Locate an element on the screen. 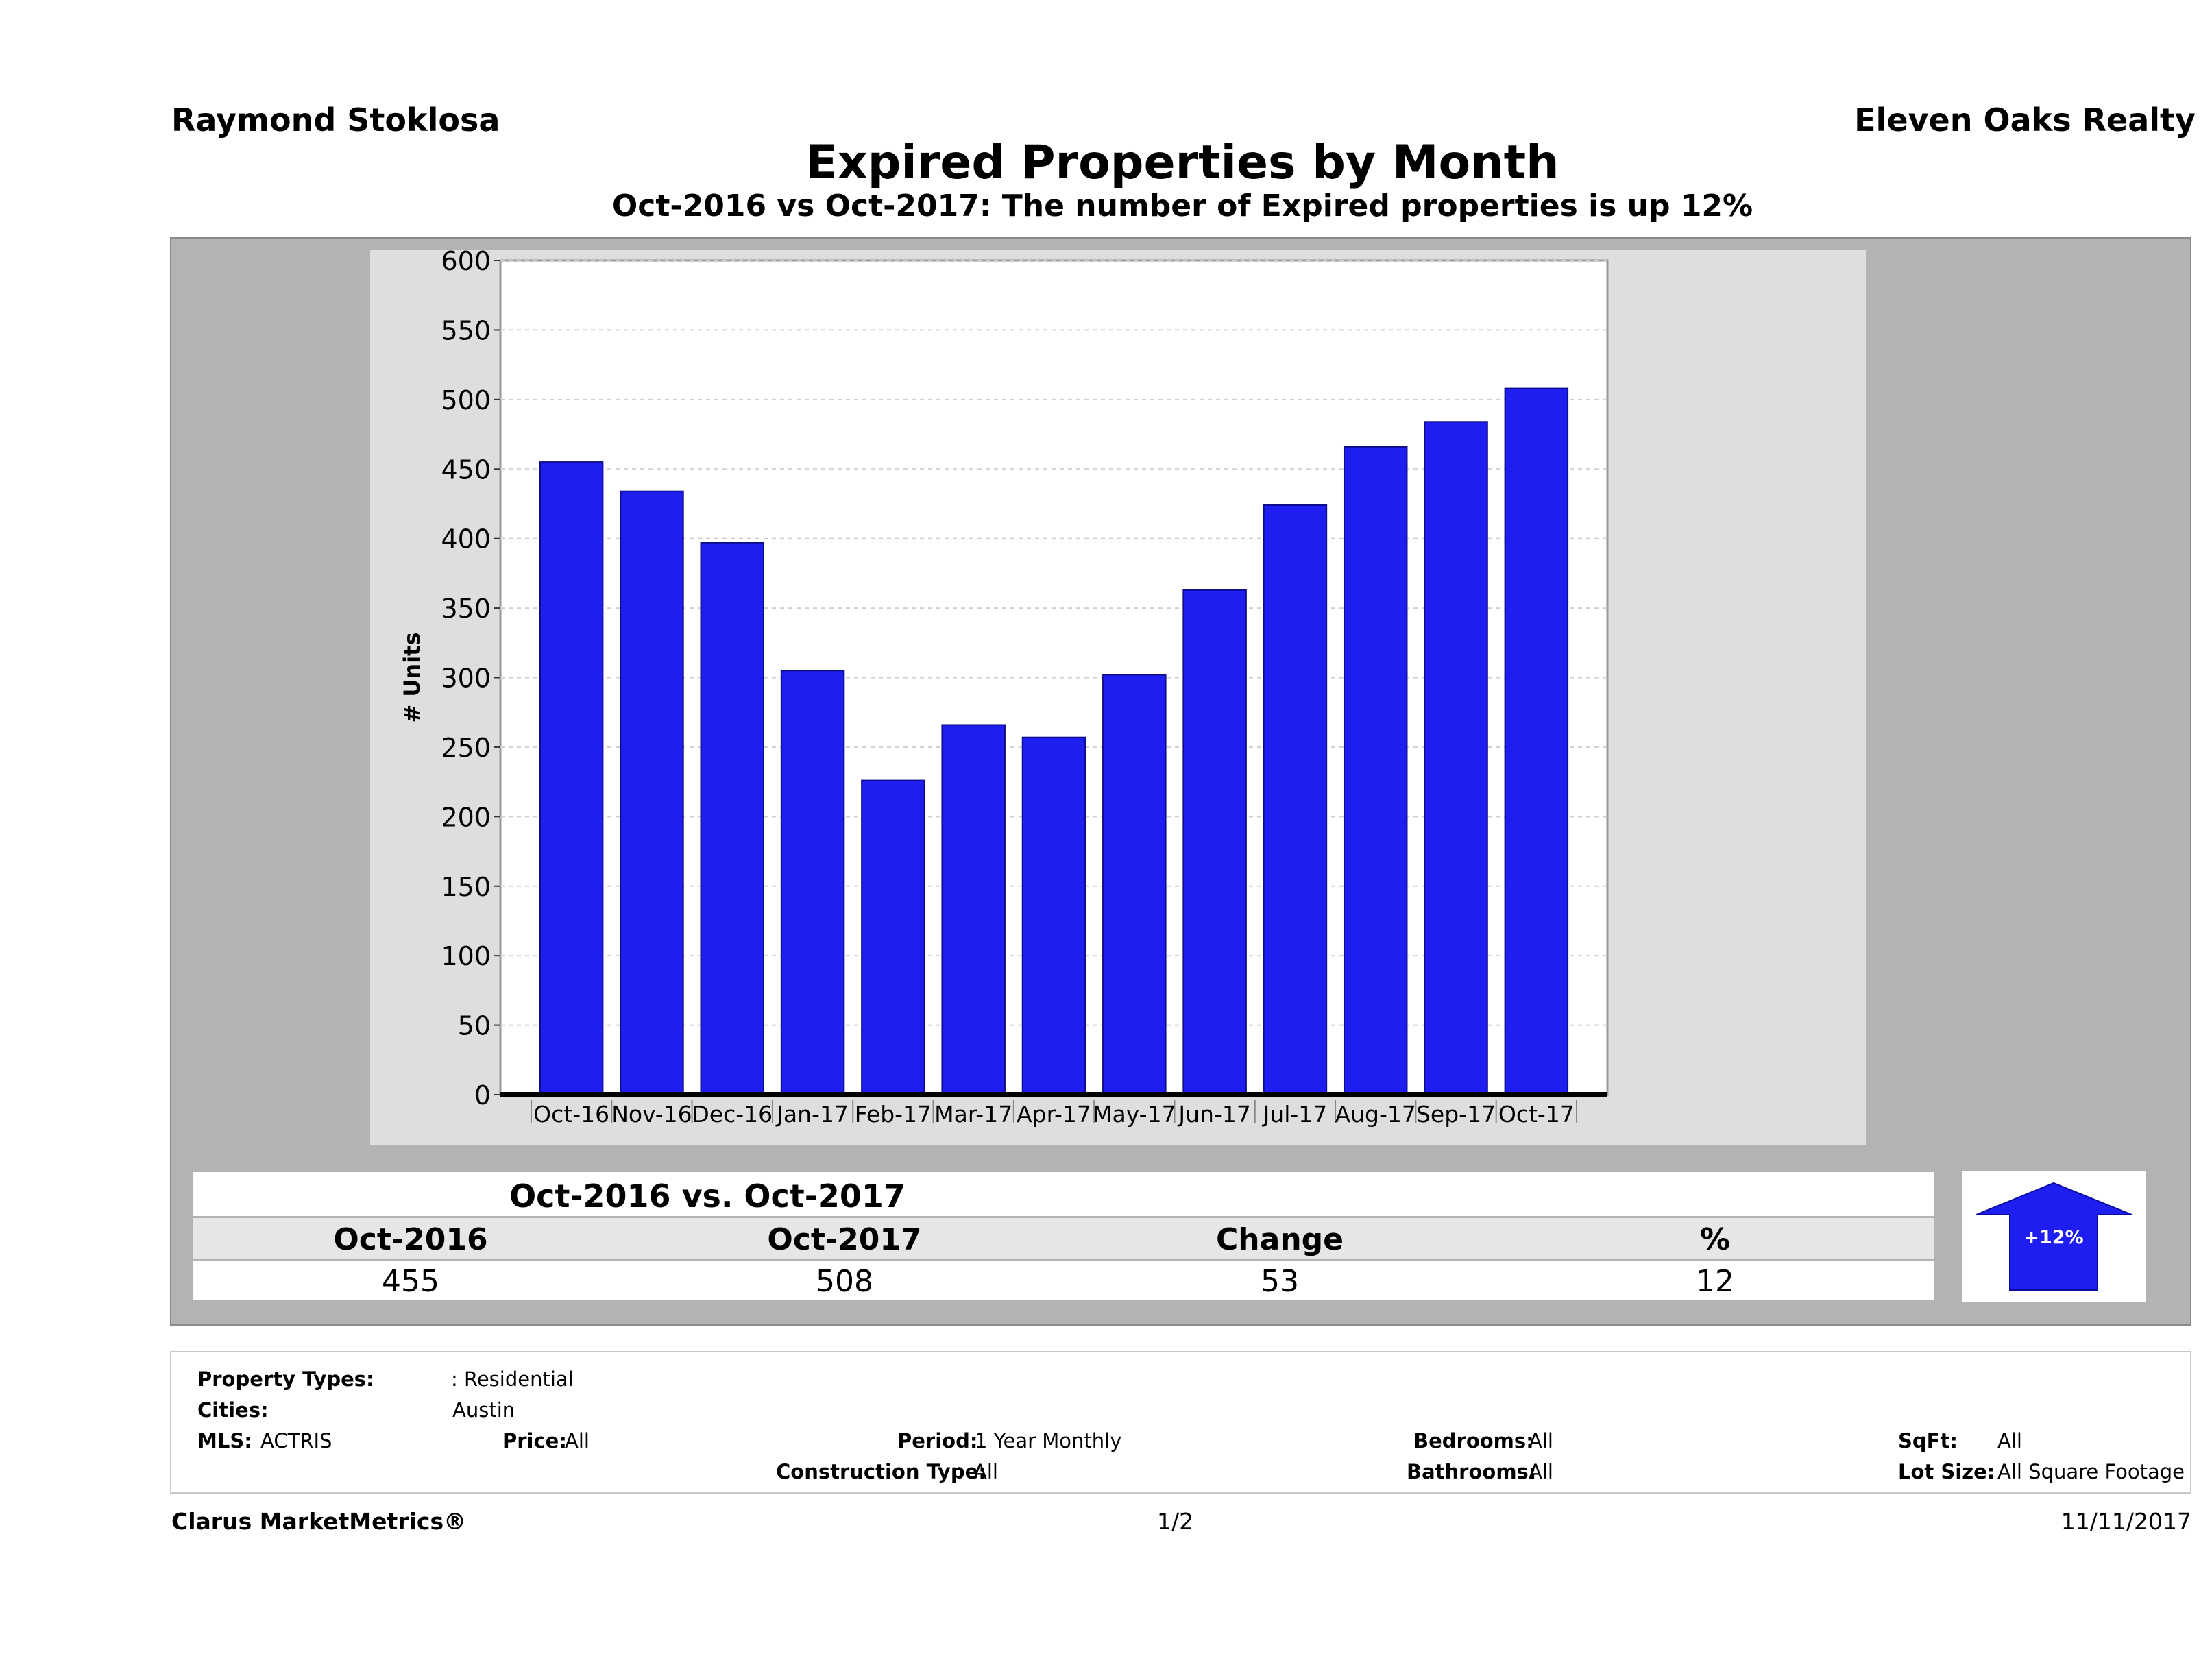  y-tick-label: 500 is located at coordinates (466, 400).